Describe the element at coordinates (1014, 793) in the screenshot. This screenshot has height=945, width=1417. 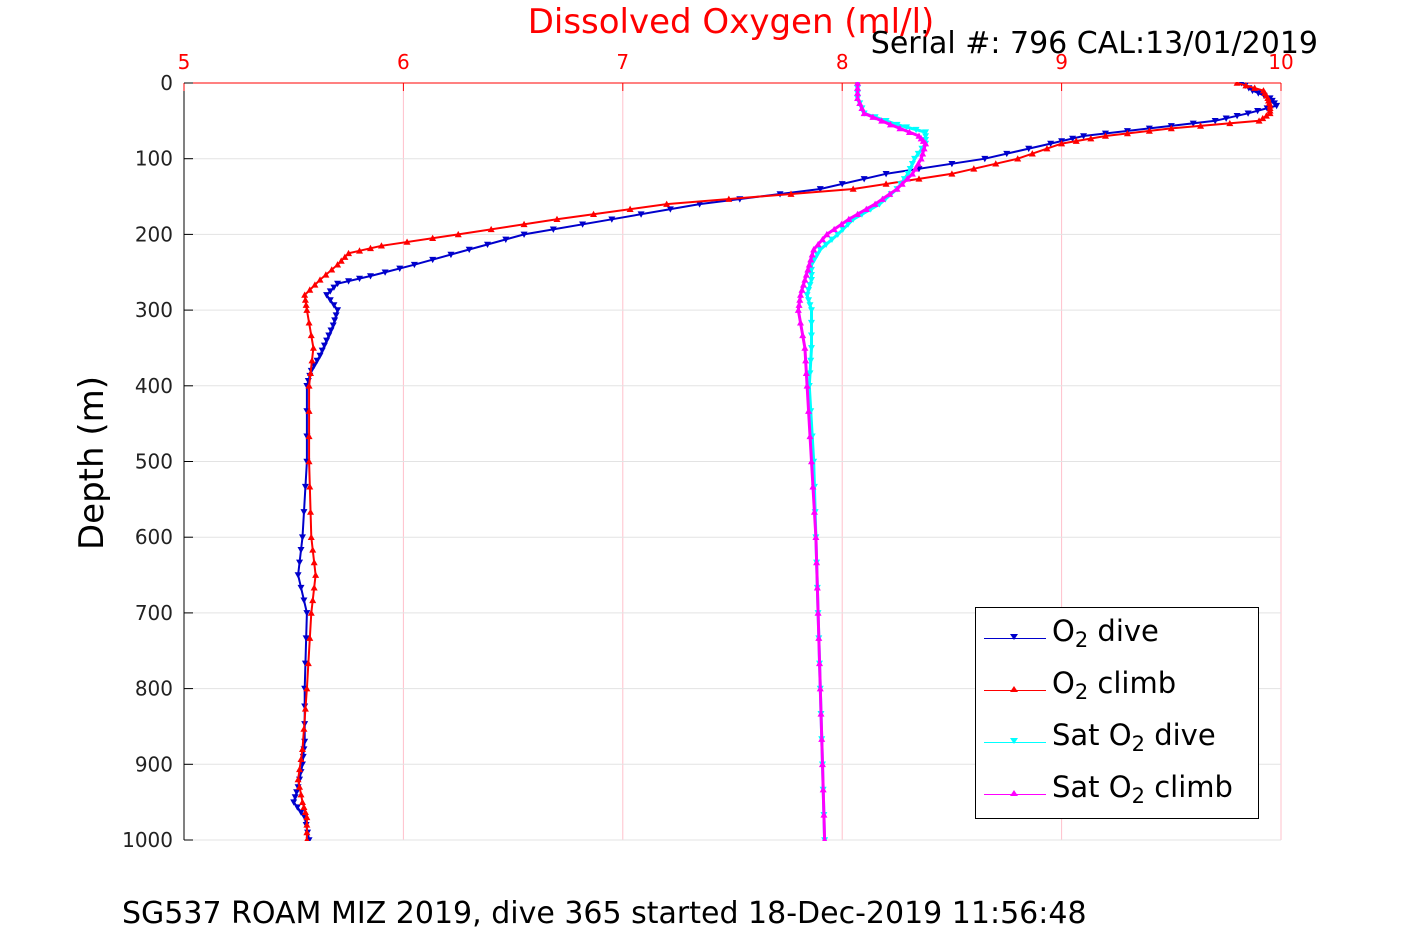
I see `legend-marker` at that location.